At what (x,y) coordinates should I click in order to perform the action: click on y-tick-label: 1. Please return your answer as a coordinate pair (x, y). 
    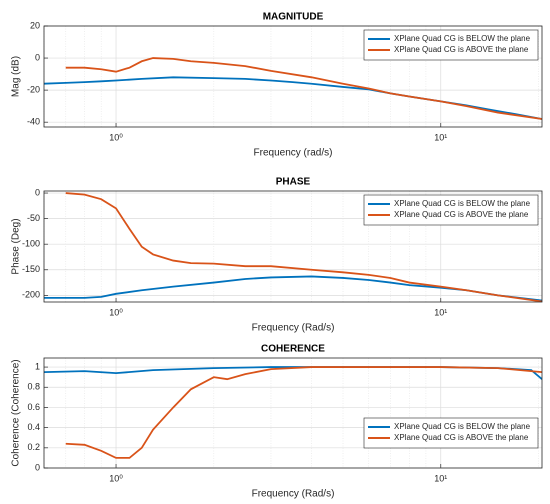
    Looking at the image, I should click on (37, 366).